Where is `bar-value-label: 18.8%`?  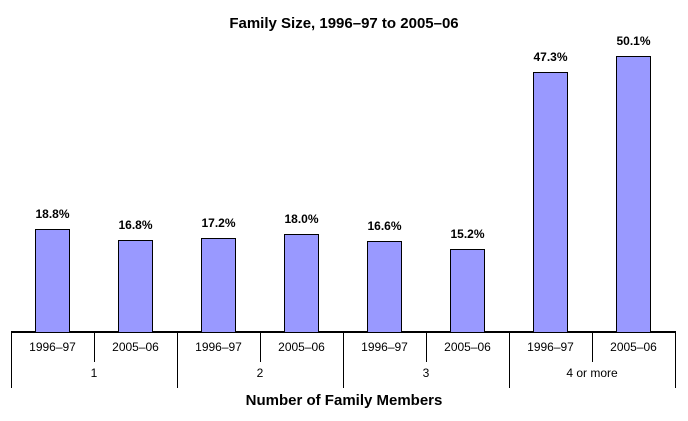 bar-value-label: 18.8% is located at coordinates (52, 214).